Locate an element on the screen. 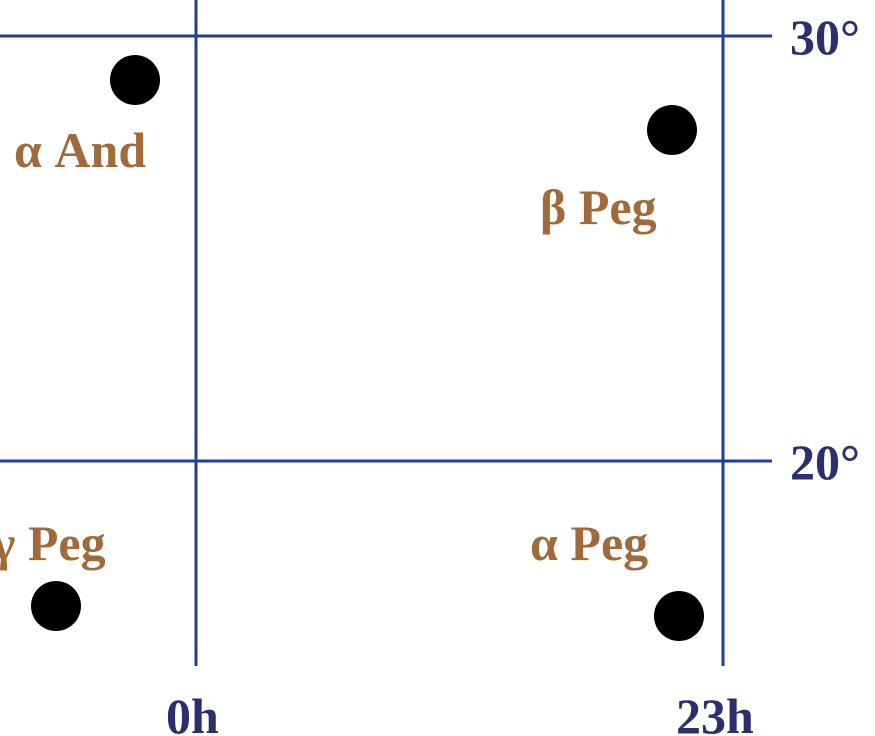  star-label-alpha-peg: α Peg is located at coordinates (589, 543).